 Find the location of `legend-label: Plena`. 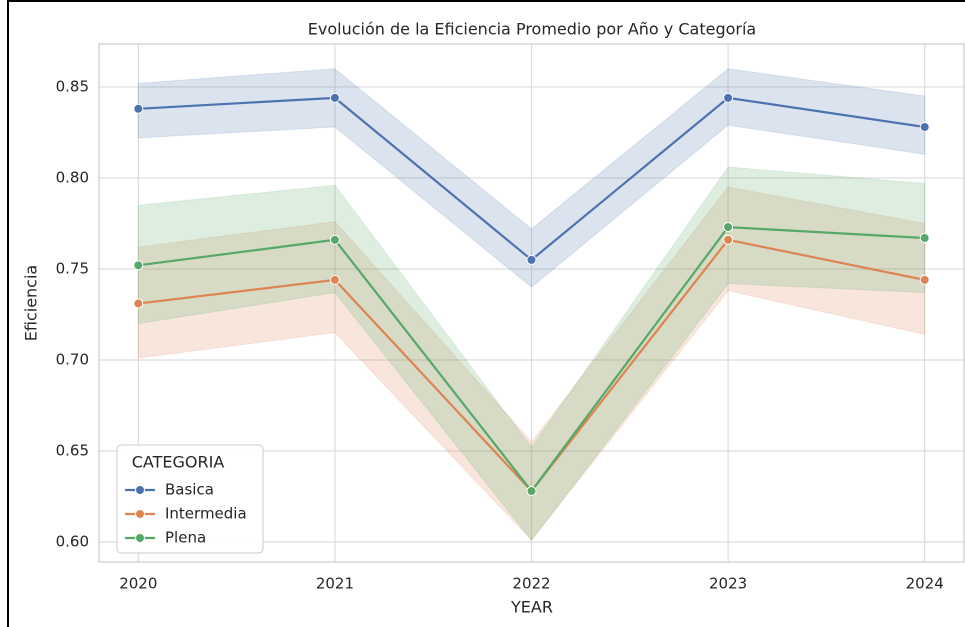

legend-label: Plena is located at coordinates (185, 538).